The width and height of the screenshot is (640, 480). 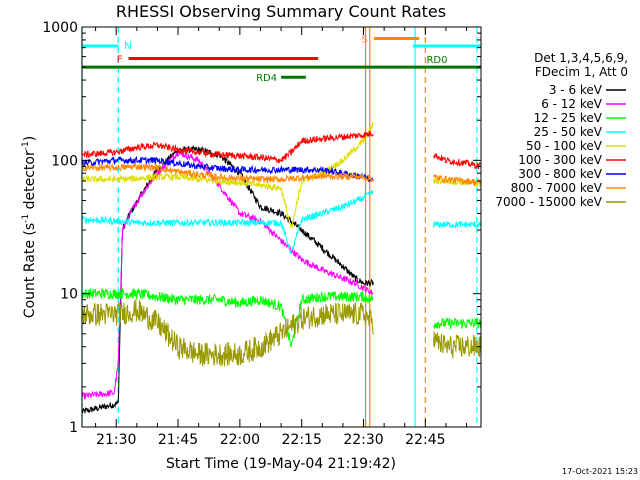 What do you see at coordinates (572, 104) in the screenshot?
I see `legend-label-1: 6 - 12 keV` at bounding box center [572, 104].